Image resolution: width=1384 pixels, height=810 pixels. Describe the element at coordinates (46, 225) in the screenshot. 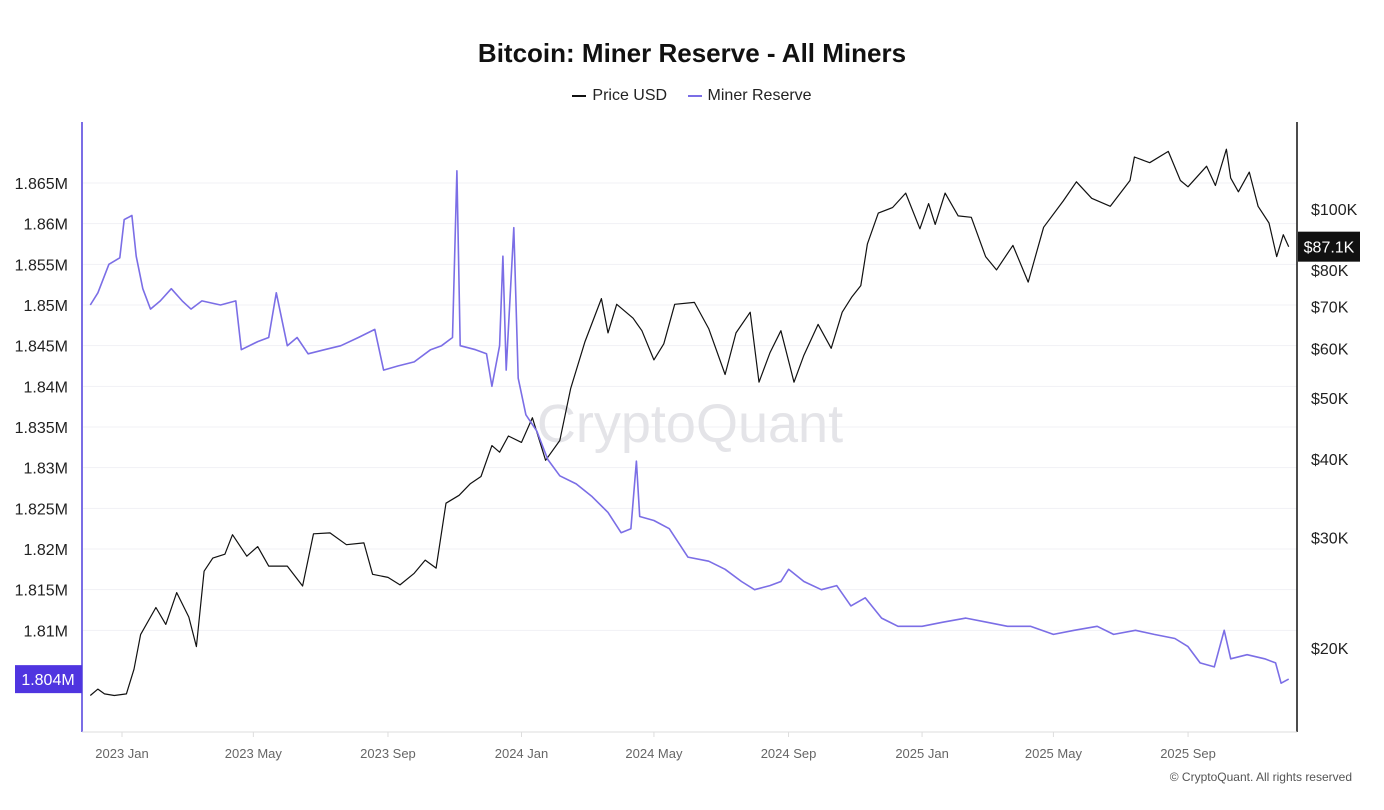

I see `left-tick-label: 1.86M` at that location.